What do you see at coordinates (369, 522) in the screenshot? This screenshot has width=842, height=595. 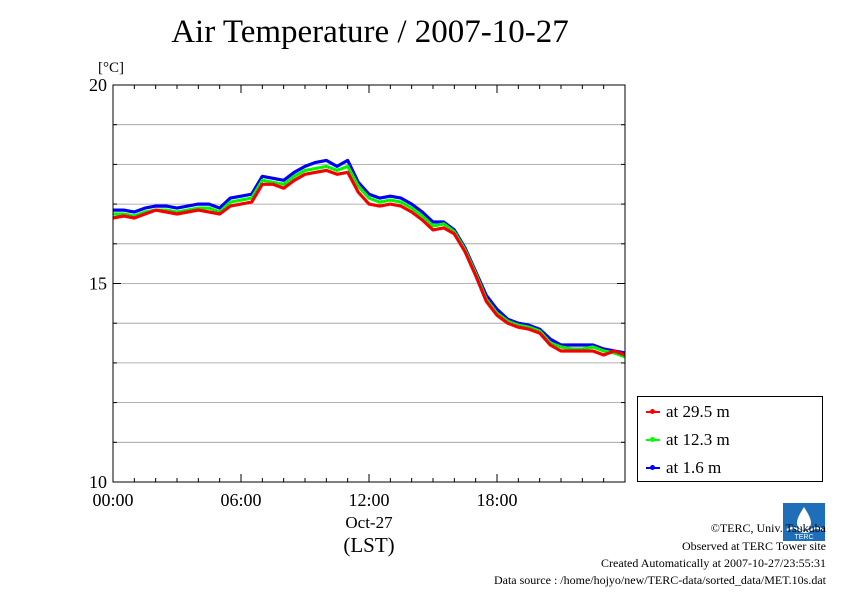 I see `date-label: Oct-27` at bounding box center [369, 522].